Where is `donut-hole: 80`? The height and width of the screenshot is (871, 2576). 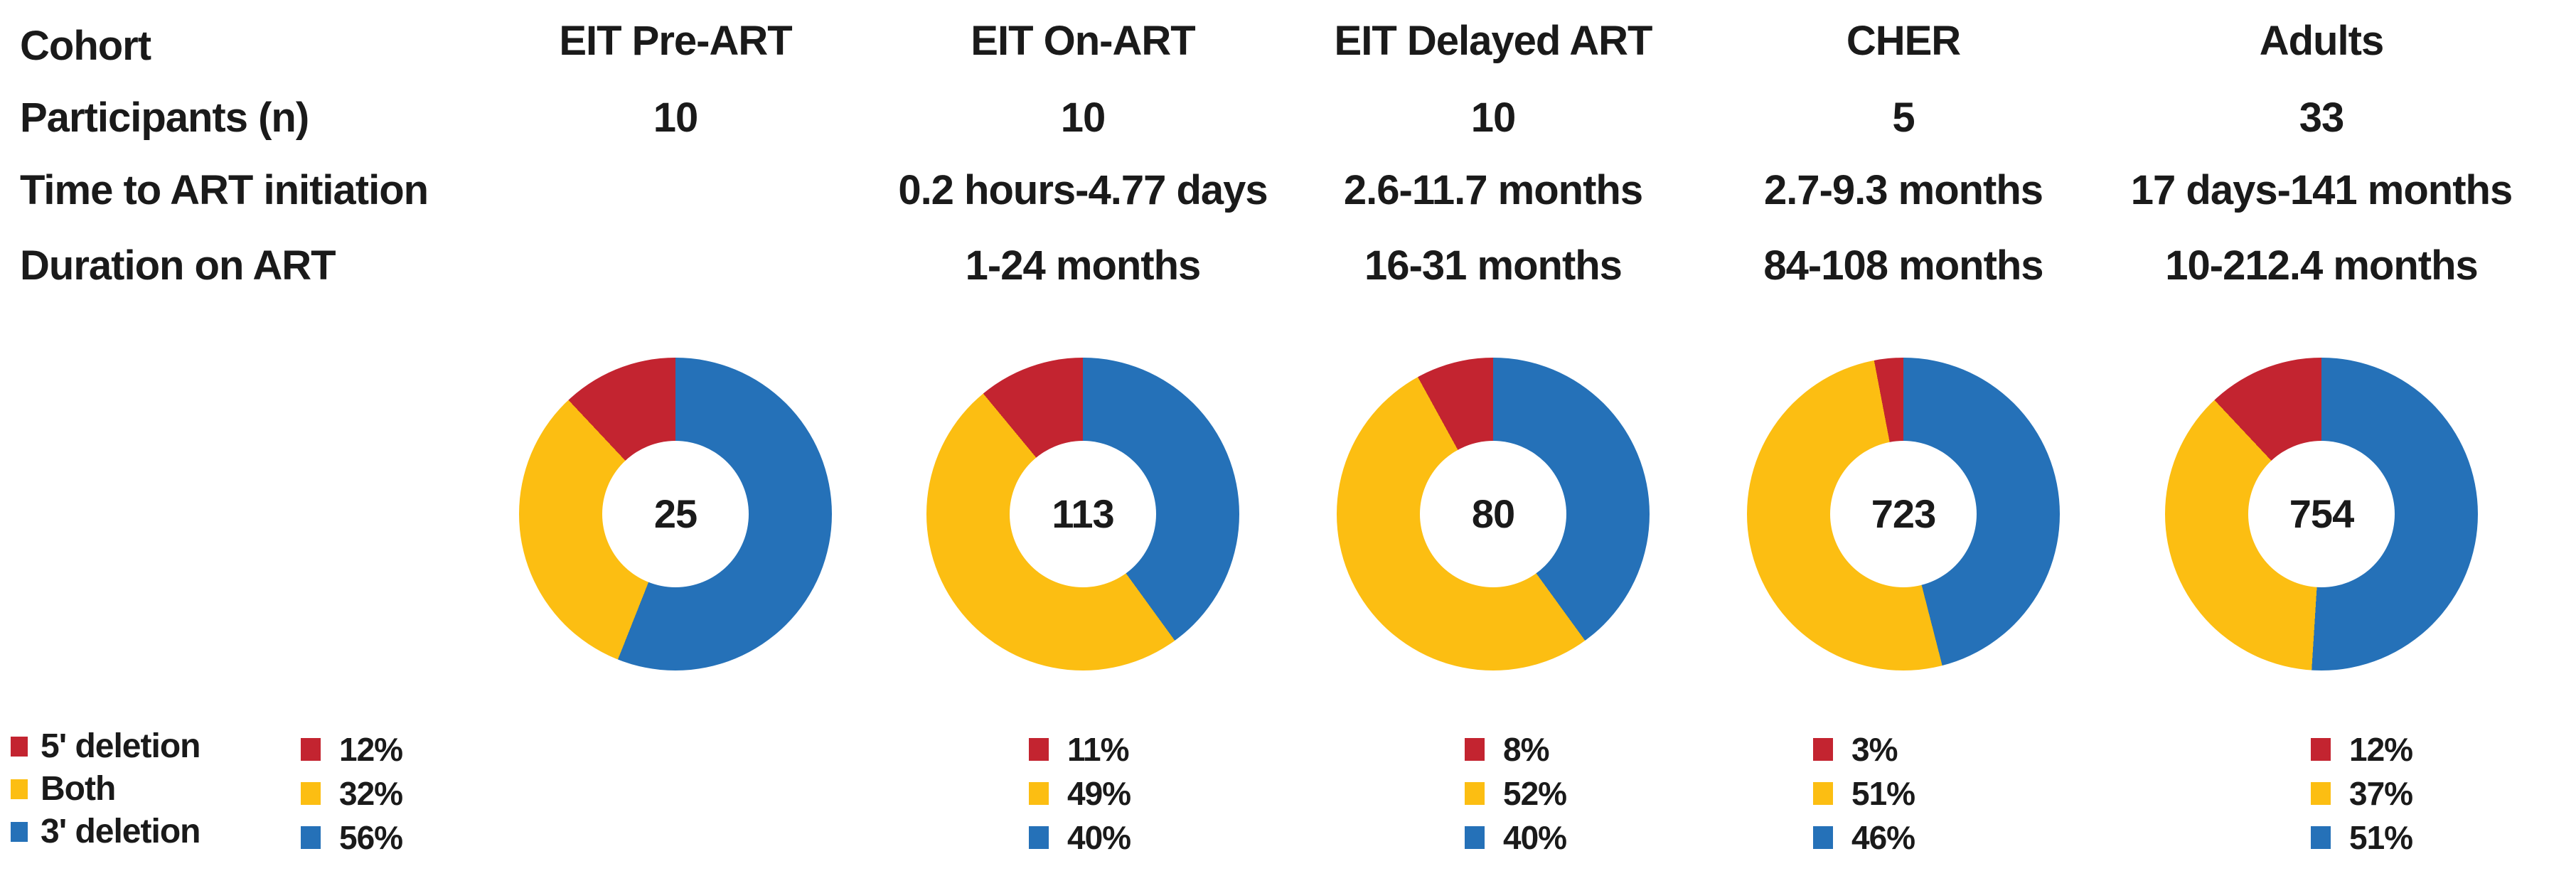 donut-hole: 80 is located at coordinates (1493, 514).